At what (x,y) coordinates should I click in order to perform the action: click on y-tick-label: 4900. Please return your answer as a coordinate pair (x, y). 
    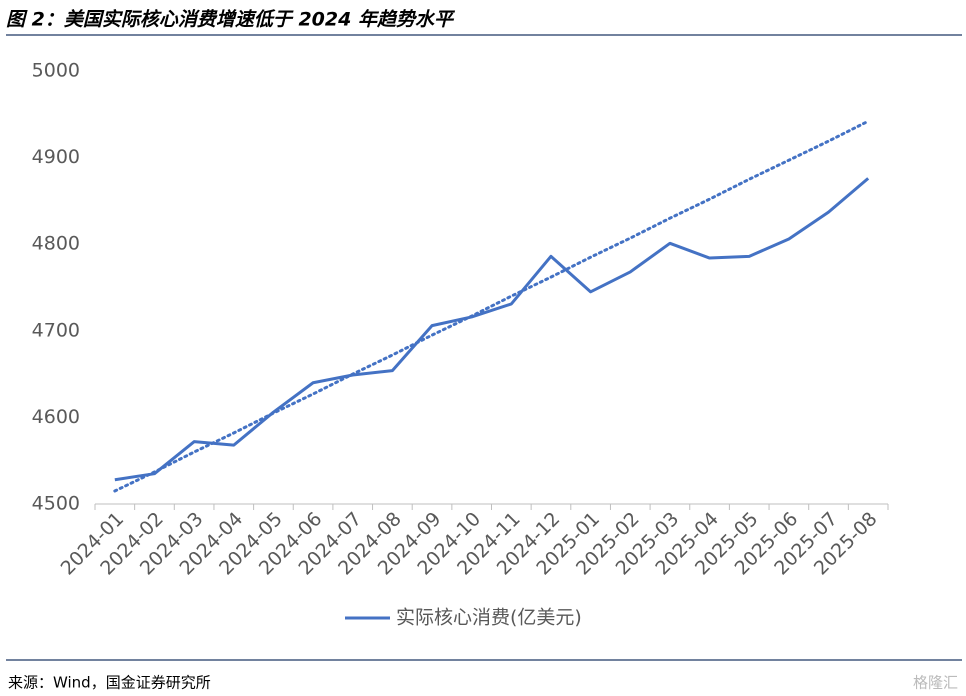
    Looking at the image, I should click on (56, 157).